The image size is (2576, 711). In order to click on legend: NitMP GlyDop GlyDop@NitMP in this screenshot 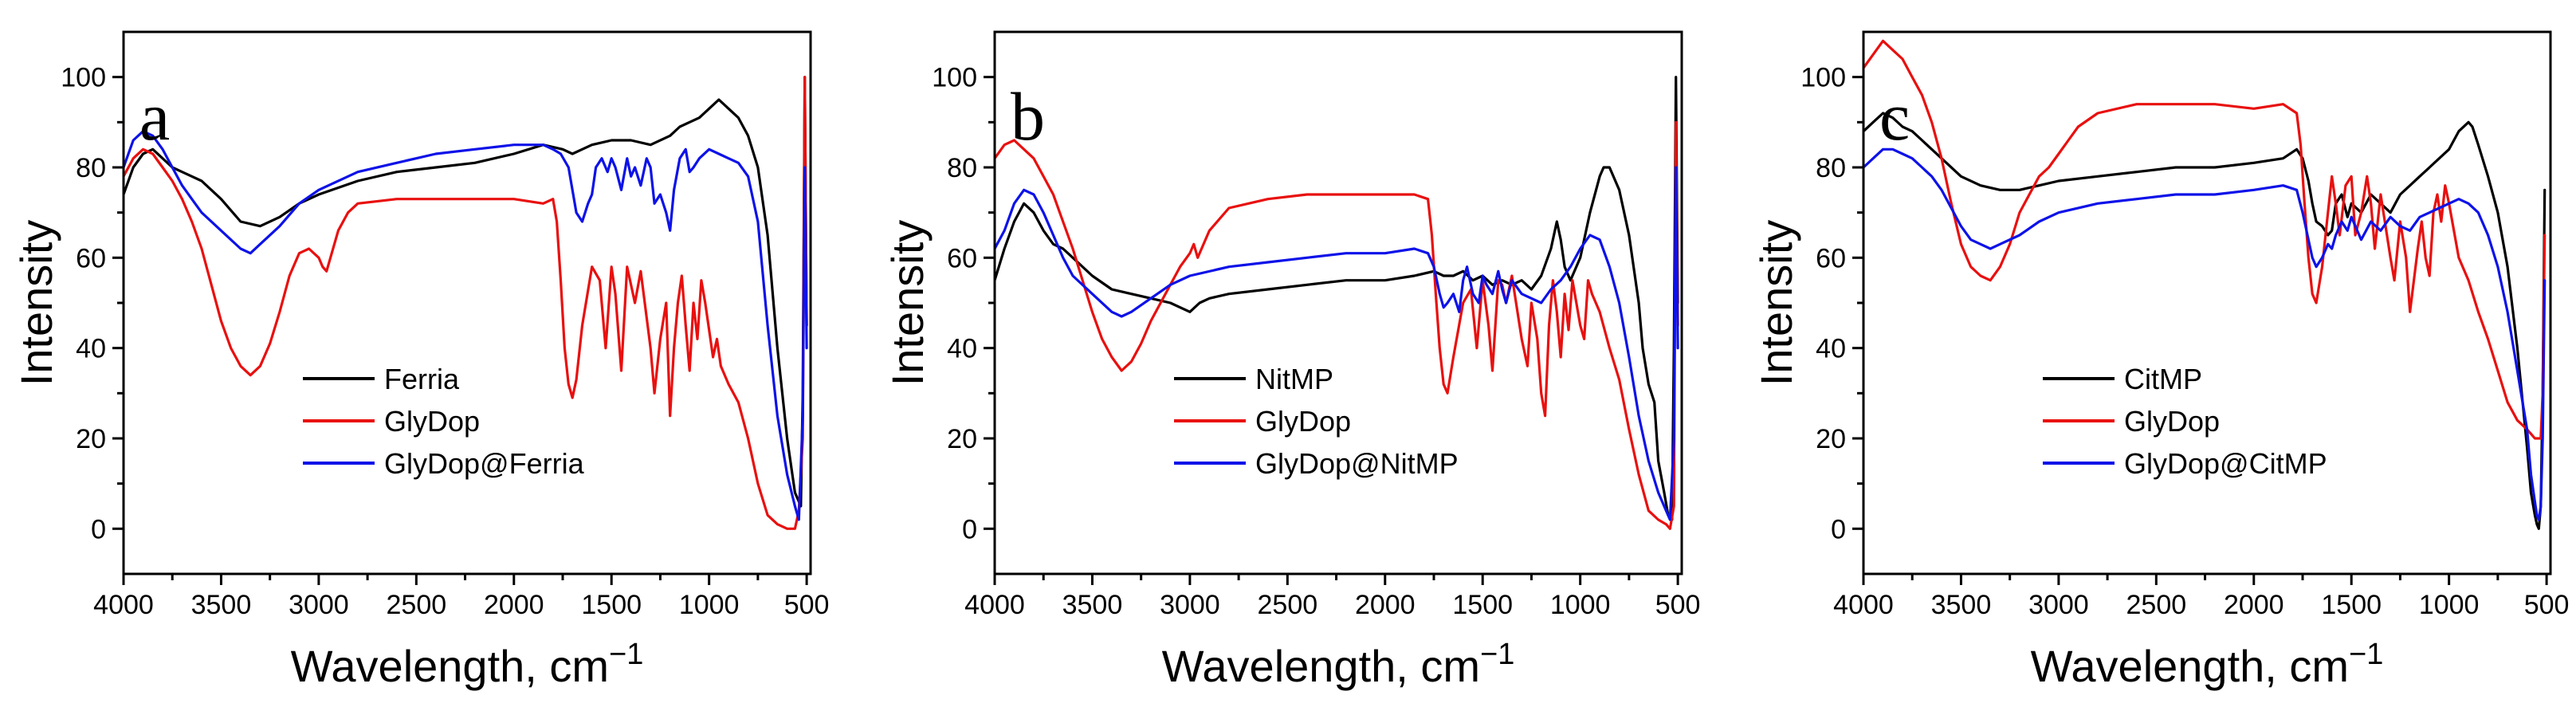, I will do `click(1316, 421)`.